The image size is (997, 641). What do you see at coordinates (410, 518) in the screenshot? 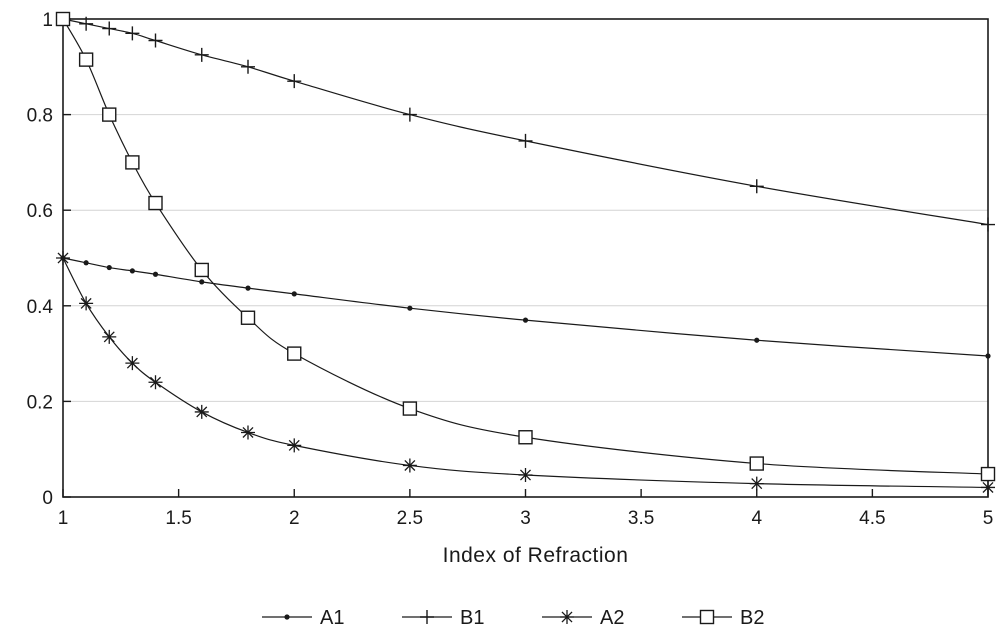
I see `x-tick-label: 2.5` at bounding box center [410, 518].